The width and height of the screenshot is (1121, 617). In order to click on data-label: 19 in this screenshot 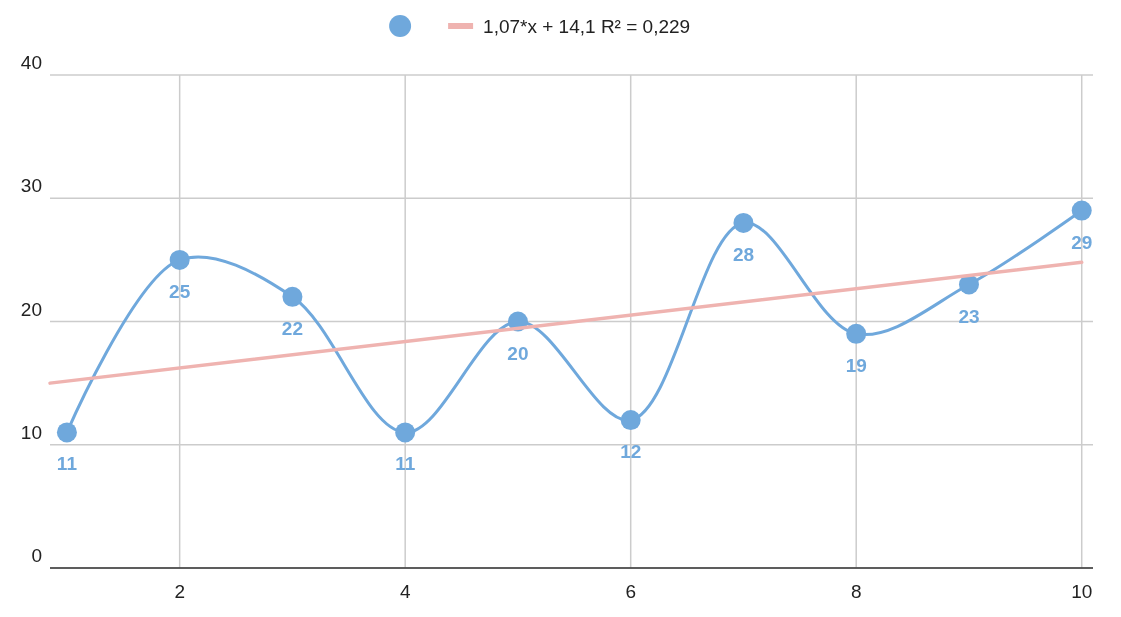, I will do `click(856, 365)`.